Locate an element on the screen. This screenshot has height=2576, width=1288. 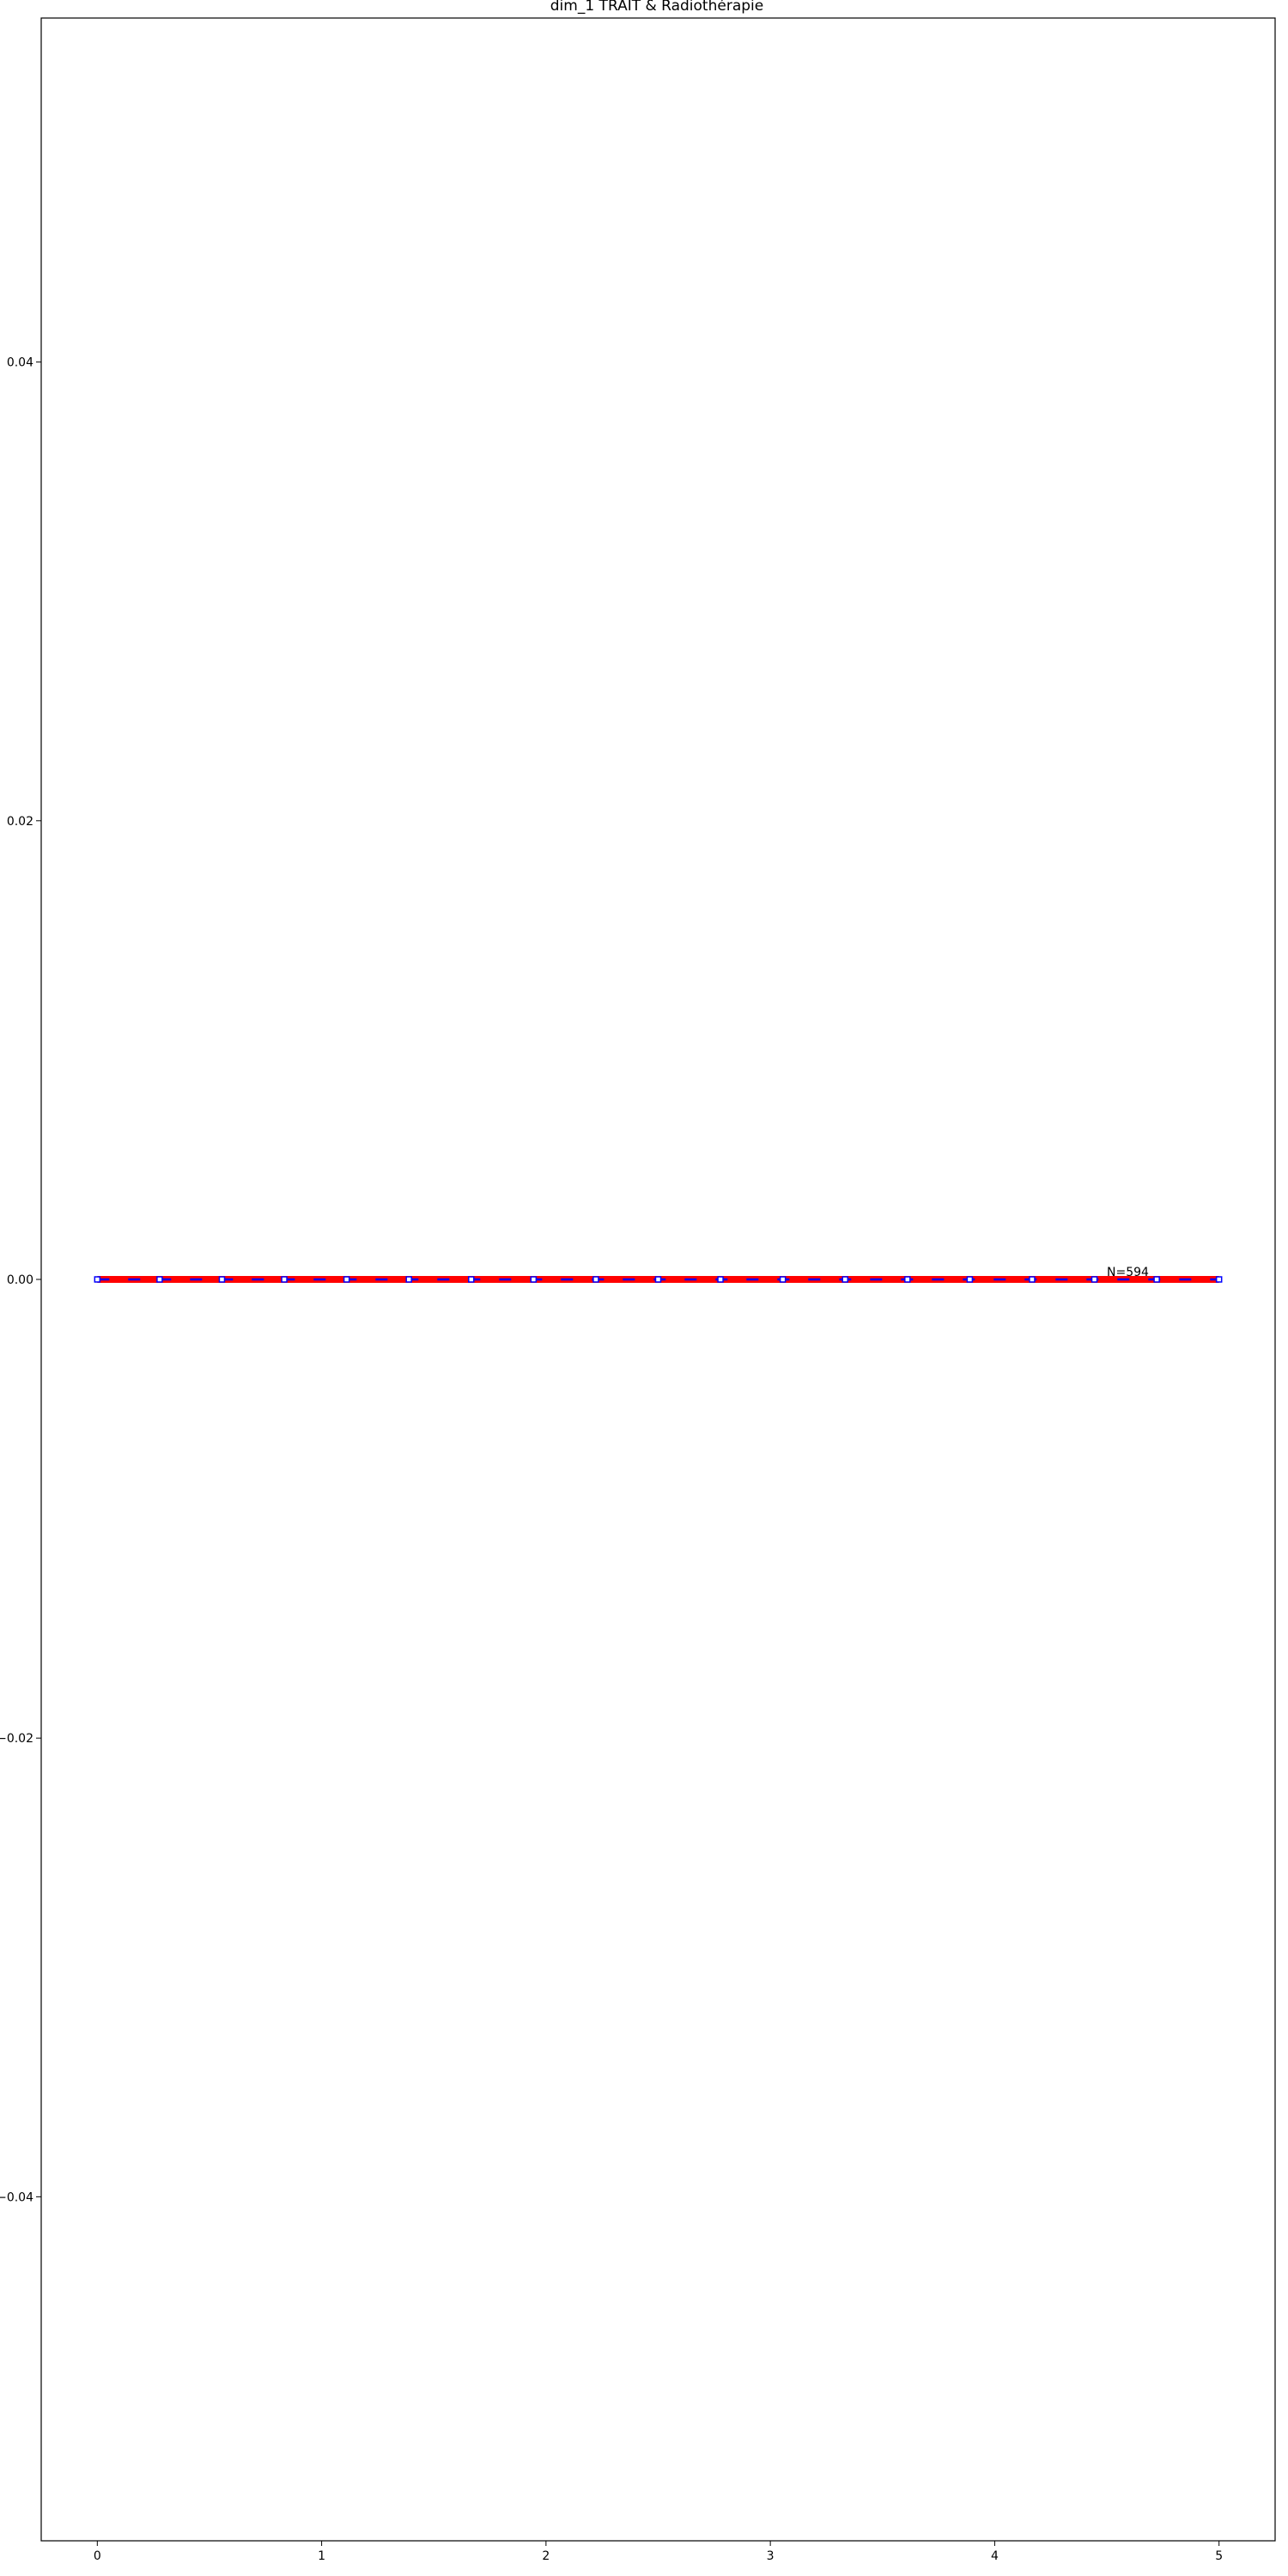
y-tick-label: −0.02 is located at coordinates (16, 1739).